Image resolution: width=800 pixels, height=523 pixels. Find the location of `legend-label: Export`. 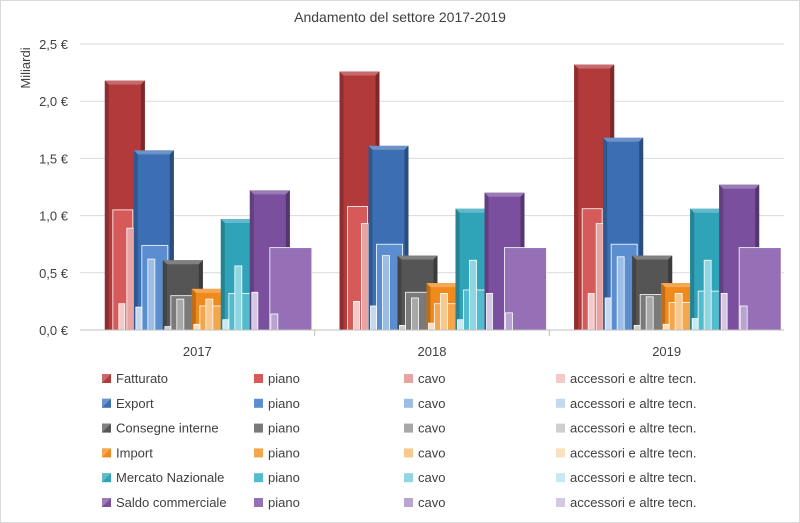

legend-label: Export is located at coordinates (135, 403).